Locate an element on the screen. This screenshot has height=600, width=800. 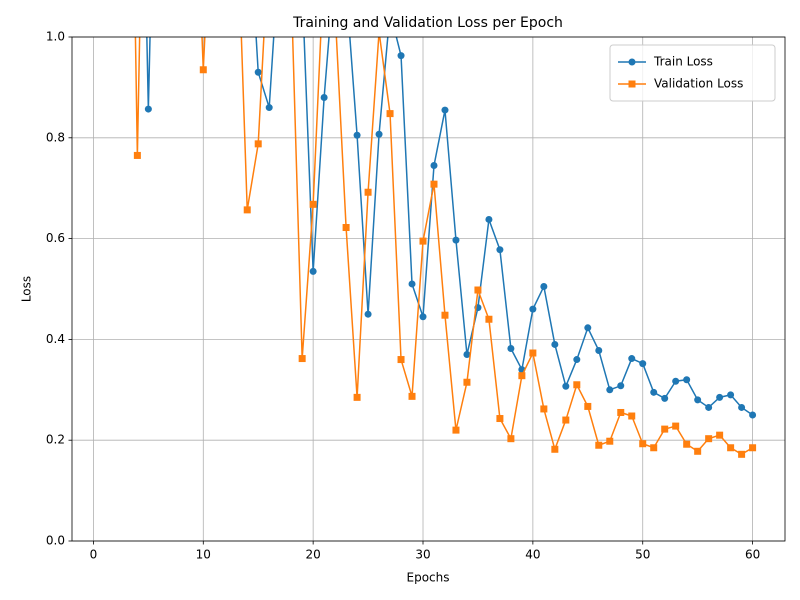
chart-title: Training and Validation Loss per Epoch is located at coordinates (427, 23).